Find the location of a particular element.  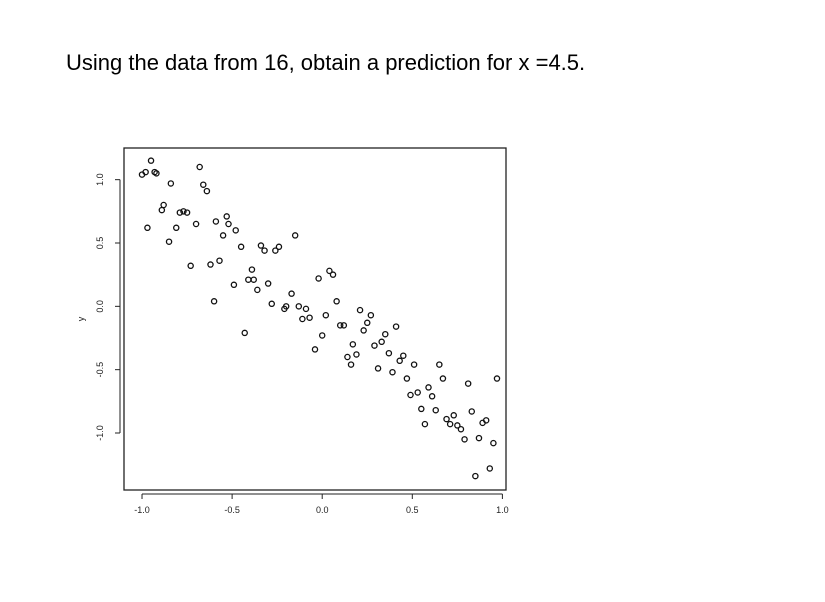

y-tick-label: -1.0 is located at coordinates (100, 433).